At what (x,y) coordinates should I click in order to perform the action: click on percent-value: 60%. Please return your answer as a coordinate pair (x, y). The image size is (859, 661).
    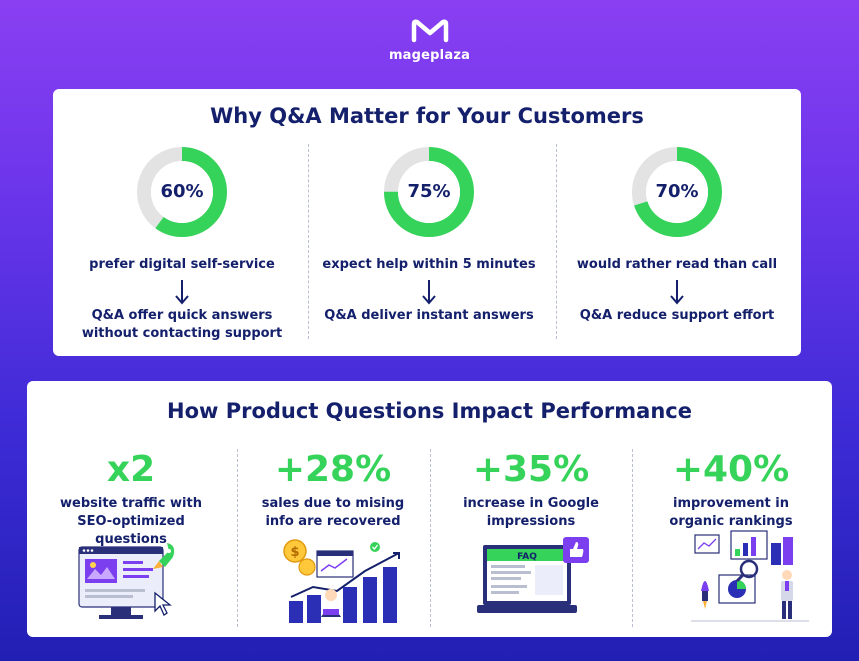
    Looking at the image, I should click on (182, 191).